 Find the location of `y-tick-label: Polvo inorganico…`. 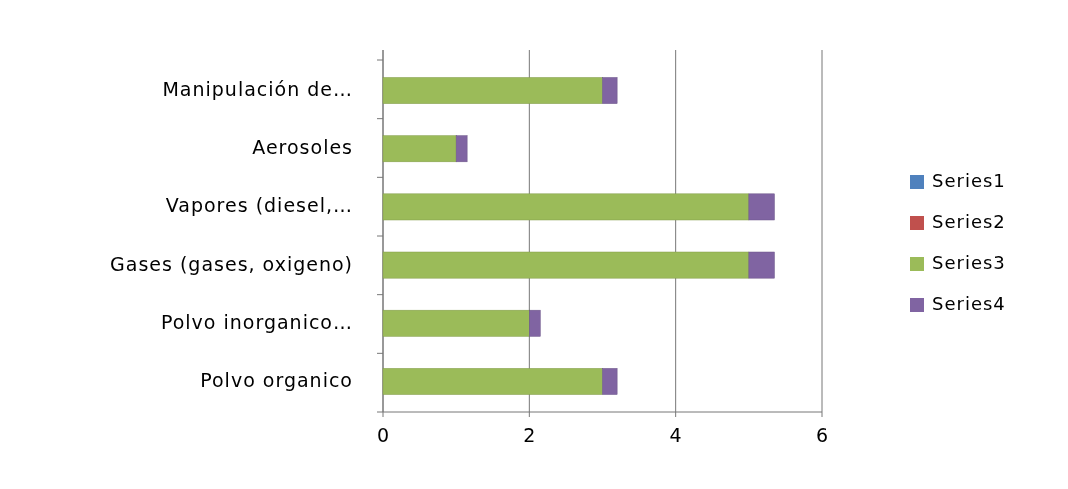

y-tick-label: Polvo inorganico… is located at coordinates (256, 321).